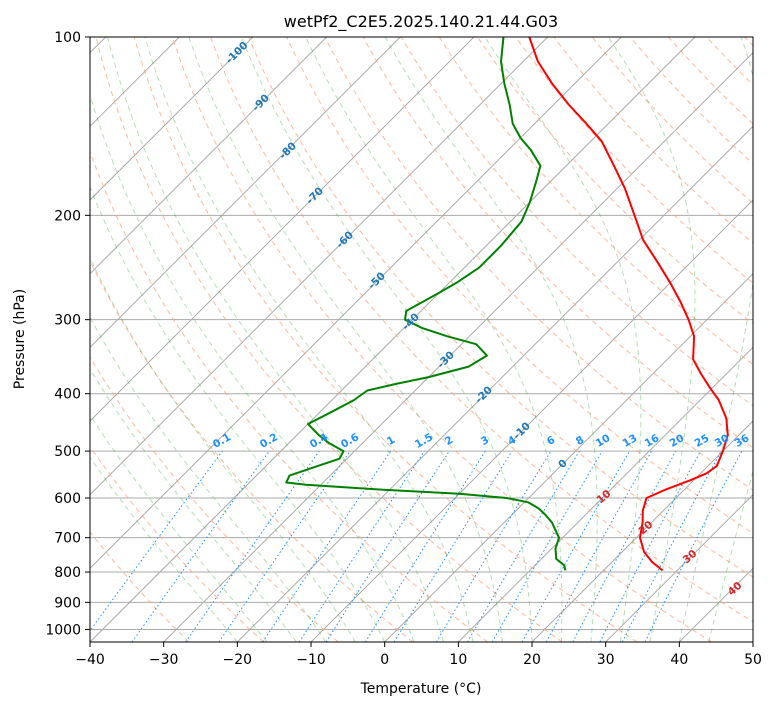  I want to click on x-tick-label: −40, so click(90, 660).